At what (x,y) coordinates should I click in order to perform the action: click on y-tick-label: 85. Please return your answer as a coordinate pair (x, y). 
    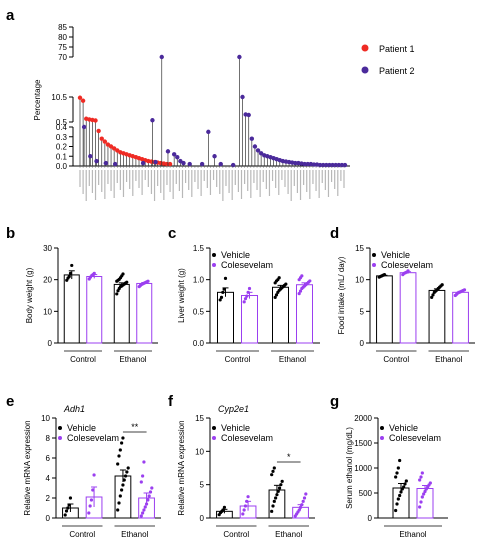
    Looking at the image, I should click on (62, 27).